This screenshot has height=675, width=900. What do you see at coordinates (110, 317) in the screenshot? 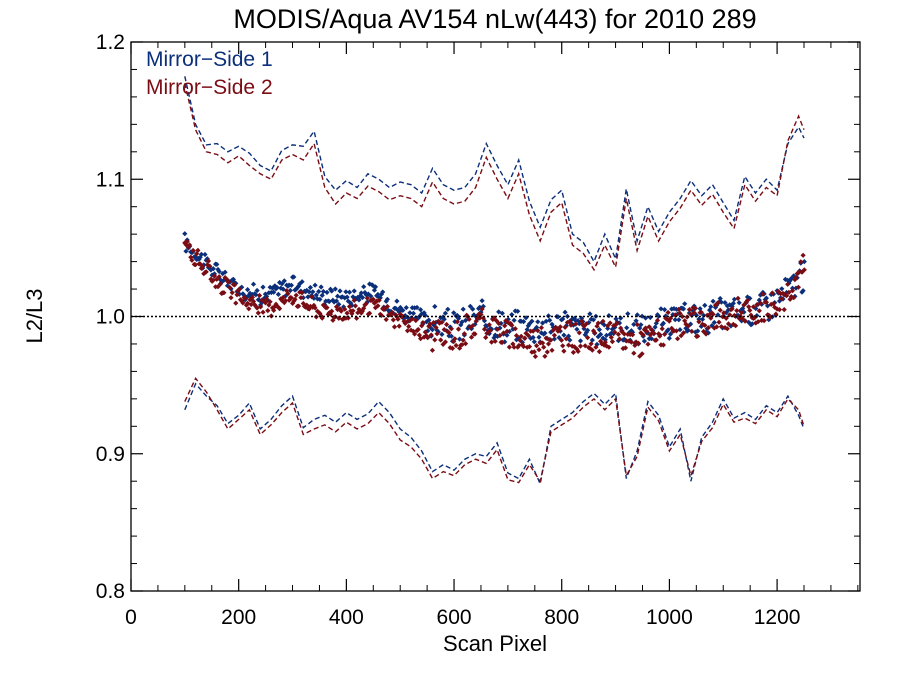
I see `y-tick-label: 1.0` at bounding box center [110, 317].